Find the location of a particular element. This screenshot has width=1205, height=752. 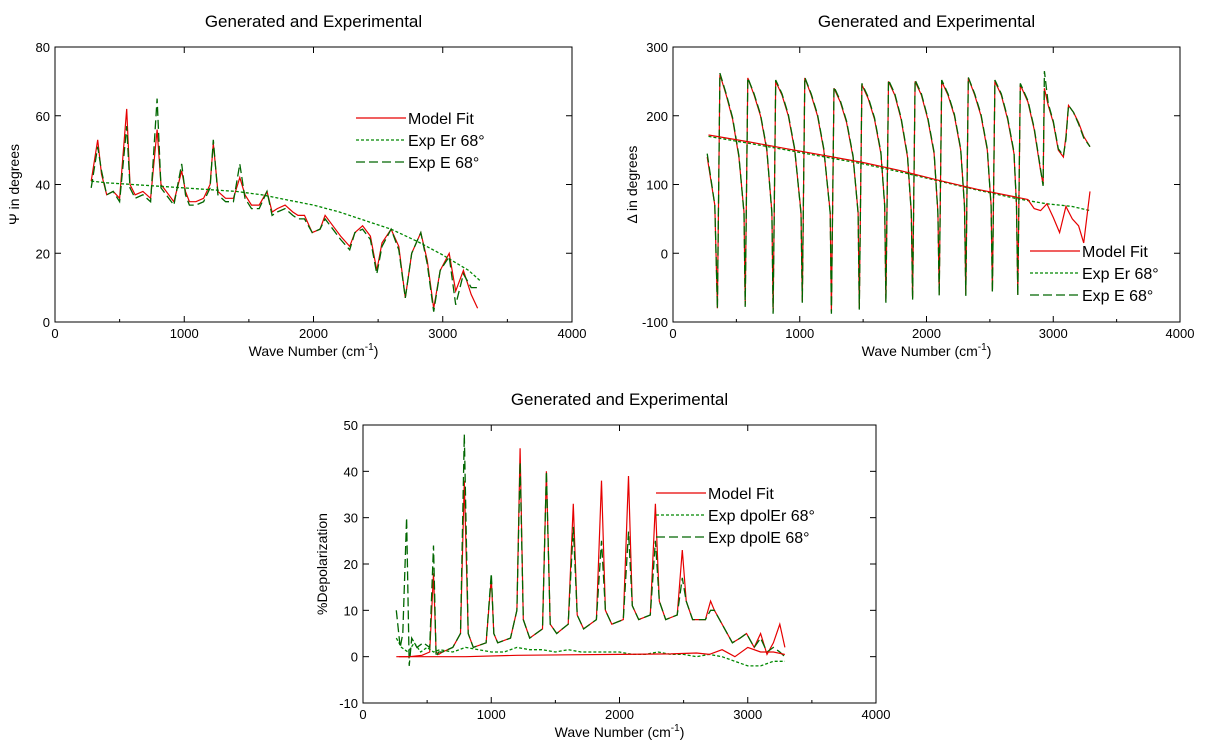

y-axis-label: Δ in degrees is located at coordinates (632, 185).